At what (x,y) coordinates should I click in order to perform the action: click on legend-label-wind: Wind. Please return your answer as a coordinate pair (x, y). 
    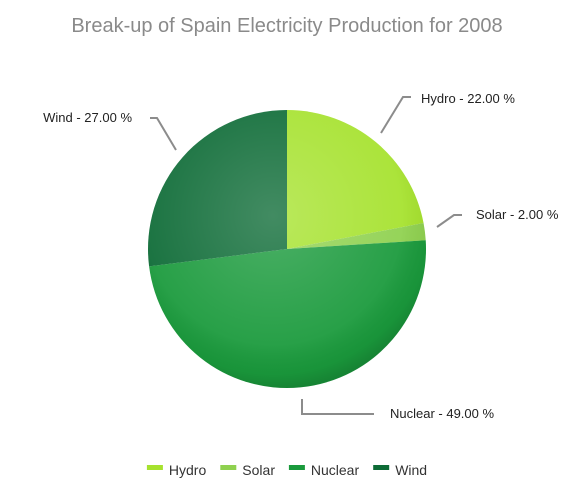
    Looking at the image, I should click on (411, 470).